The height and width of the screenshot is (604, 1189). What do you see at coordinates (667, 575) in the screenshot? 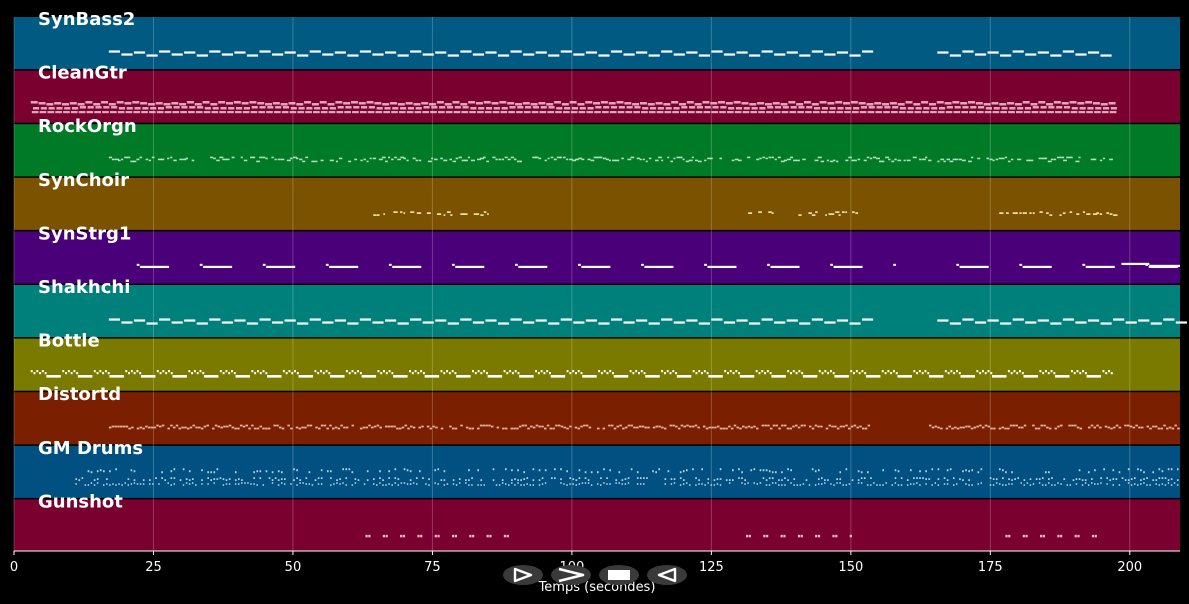
I see `rewind-button` at bounding box center [667, 575].